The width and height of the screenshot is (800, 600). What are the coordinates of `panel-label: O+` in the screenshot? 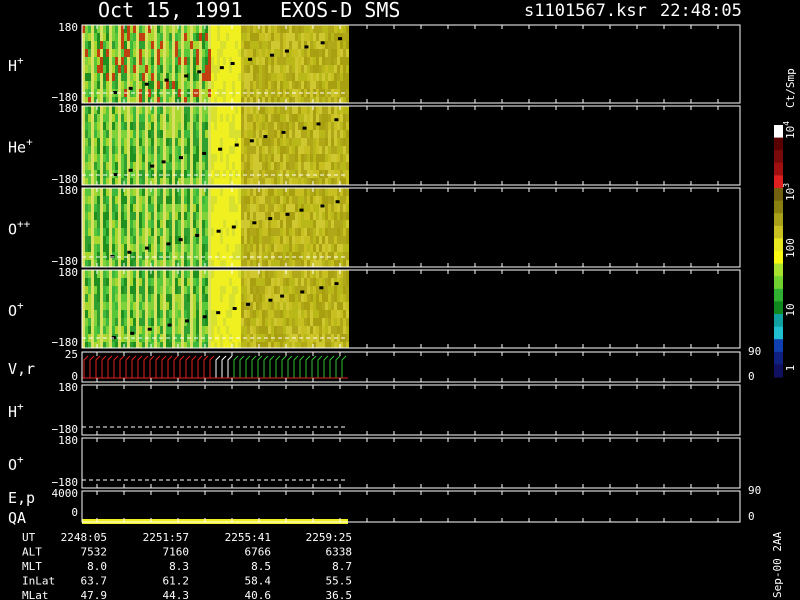 It's located at (16, 463).